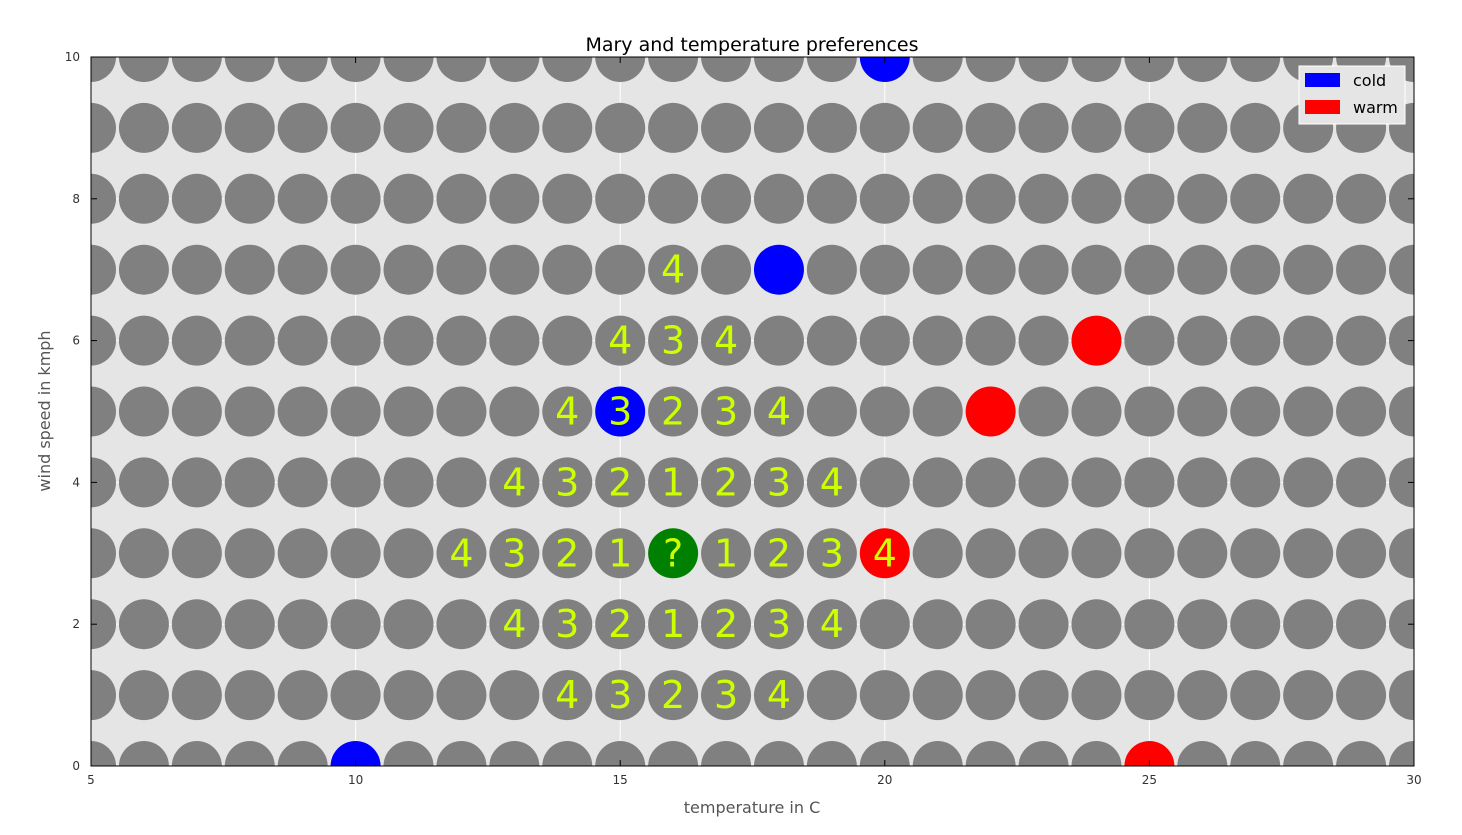  Describe the element at coordinates (1322, 107) in the screenshot. I see `legend-swatch-warm` at that location.